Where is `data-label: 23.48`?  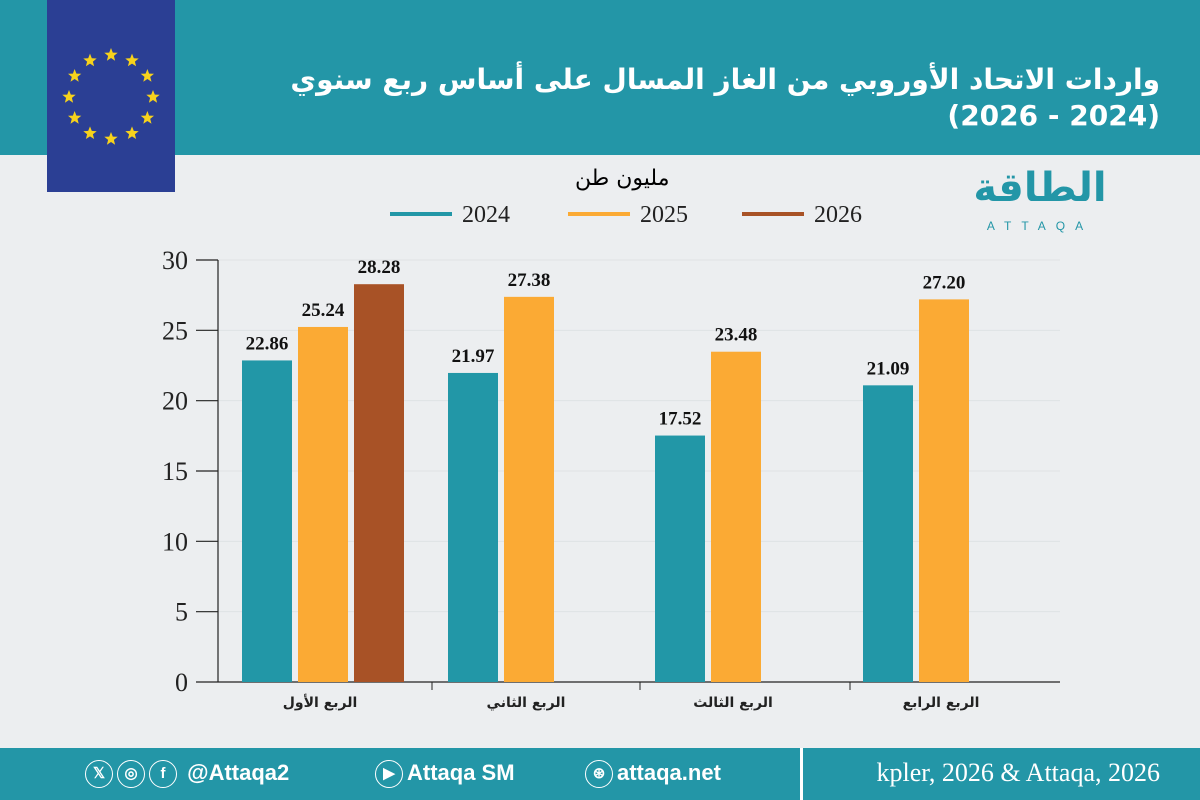 data-label: 23.48 is located at coordinates (736, 335).